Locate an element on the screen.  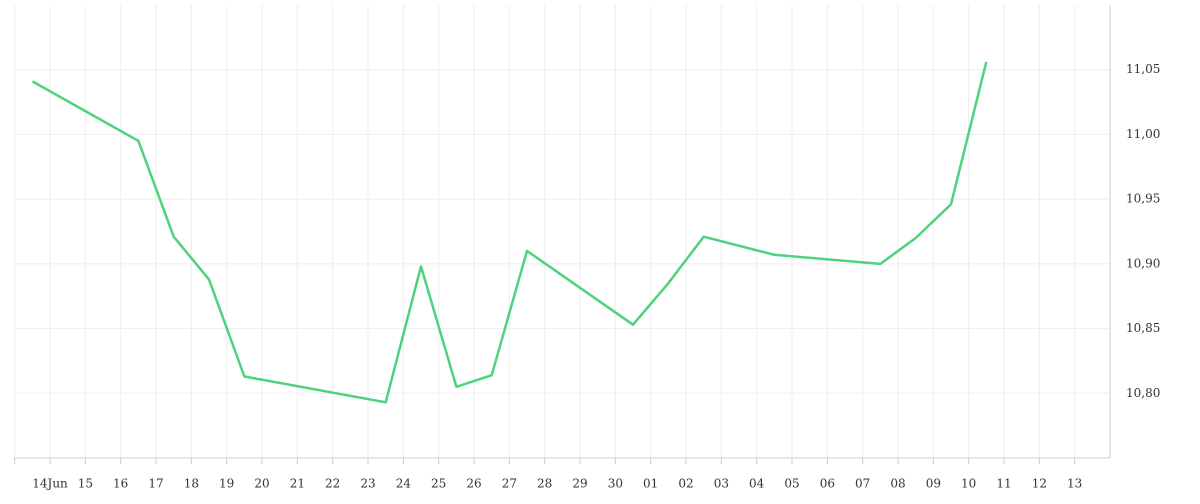
x-tick-label: 19 is located at coordinates (226, 484).